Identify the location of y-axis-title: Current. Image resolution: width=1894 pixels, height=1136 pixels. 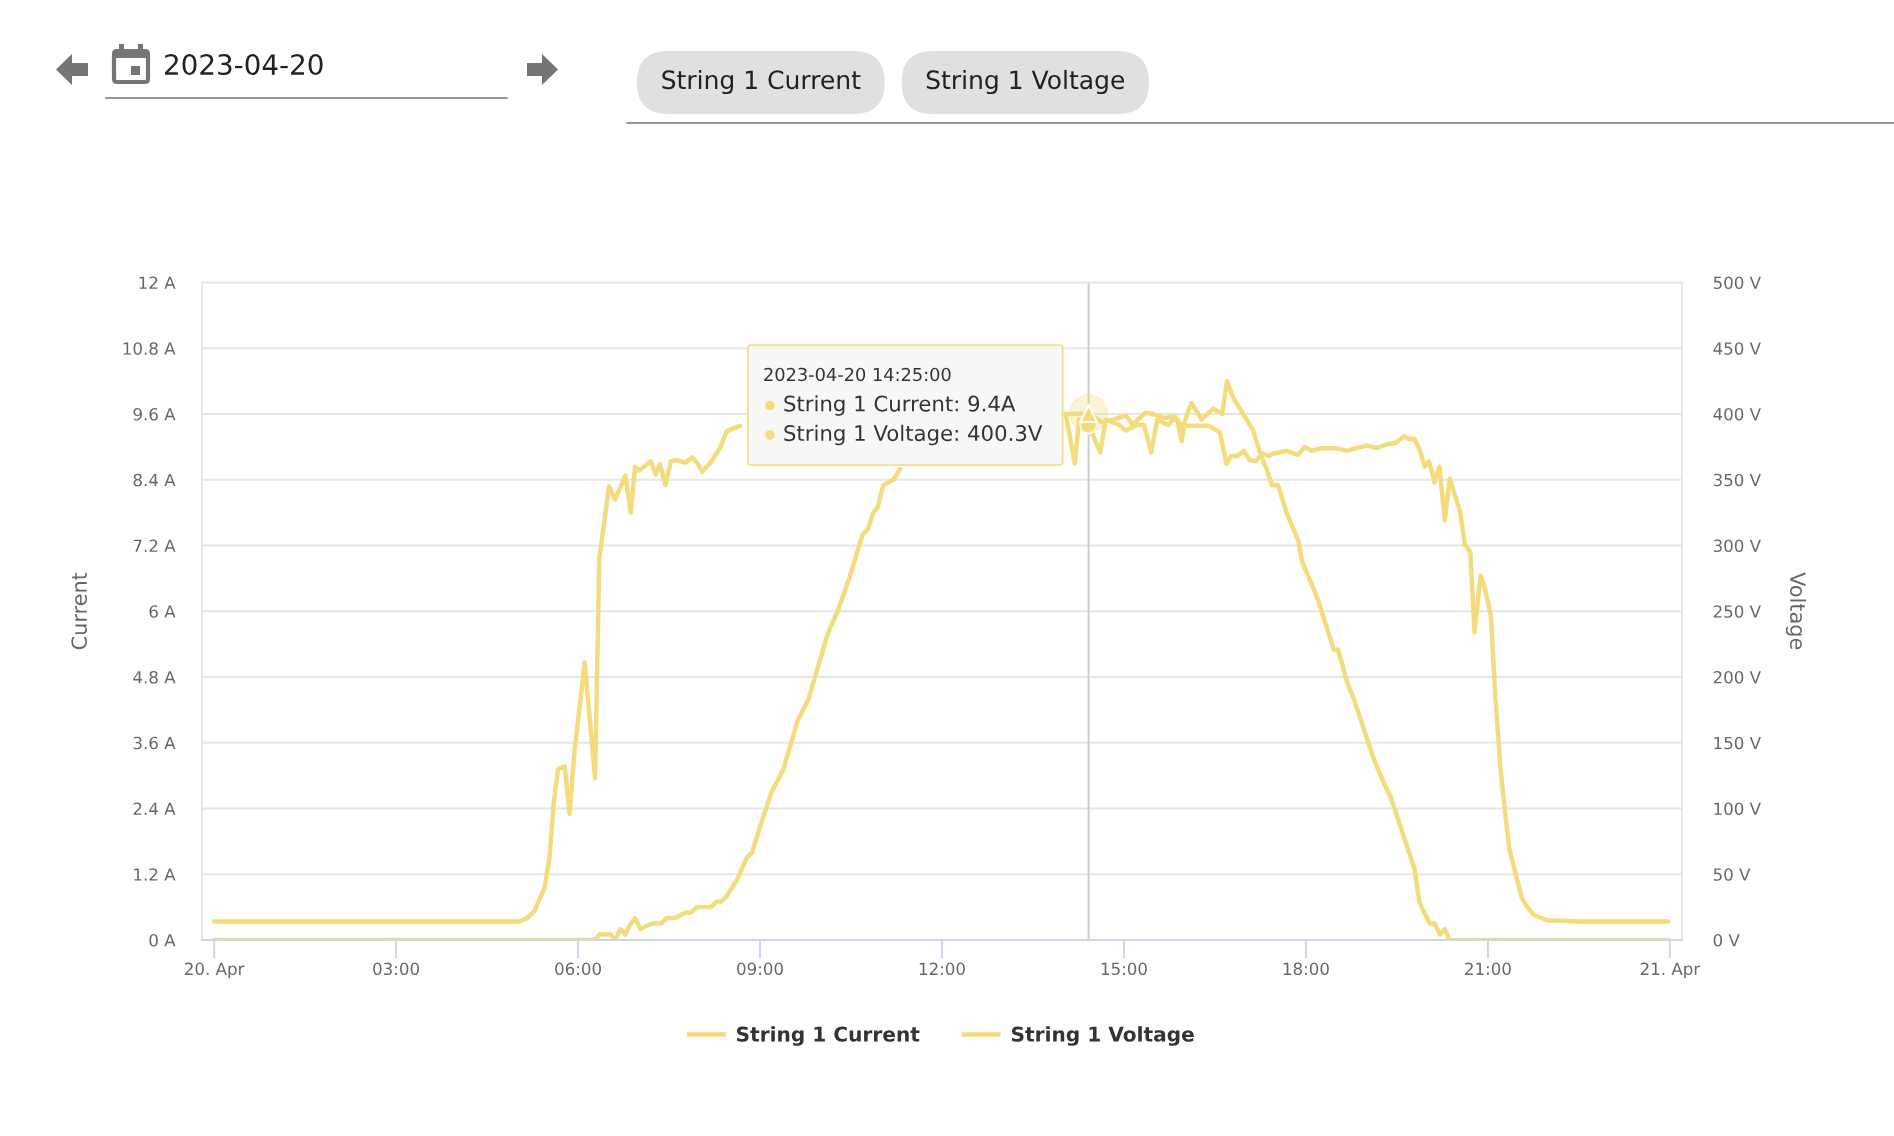
(79, 611).